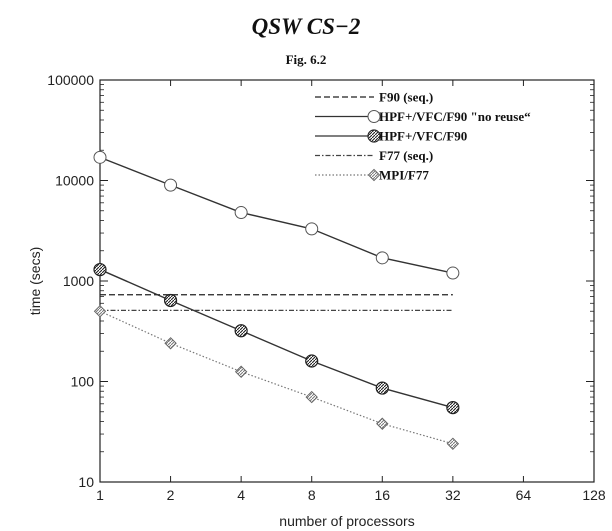 Image resolution: width=612 pixels, height=531 pixels. Describe the element at coordinates (306, 59) in the screenshot. I see `chart-subtitle: Fig. 6.2` at that location.